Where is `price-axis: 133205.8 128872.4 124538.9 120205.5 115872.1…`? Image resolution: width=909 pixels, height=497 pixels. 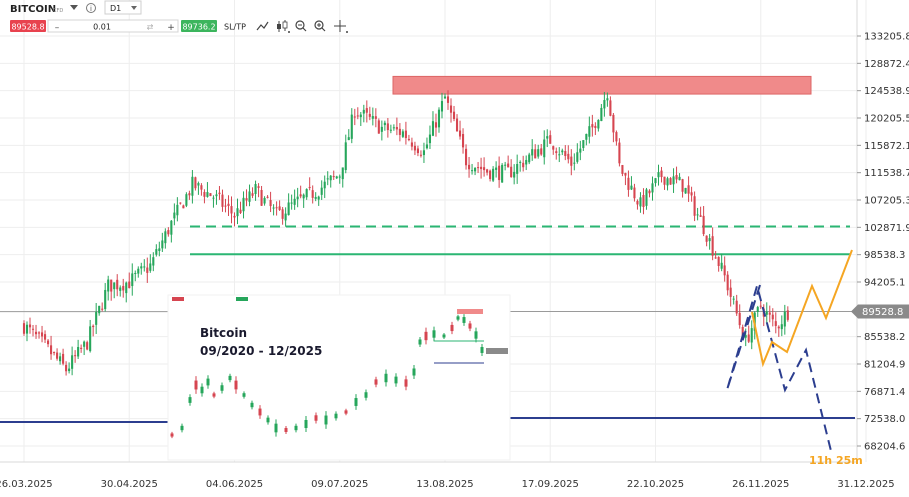 price-axis: 133205.8 128872.4 124538.9 120205.5 115872.1… is located at coordinates (882, 231).